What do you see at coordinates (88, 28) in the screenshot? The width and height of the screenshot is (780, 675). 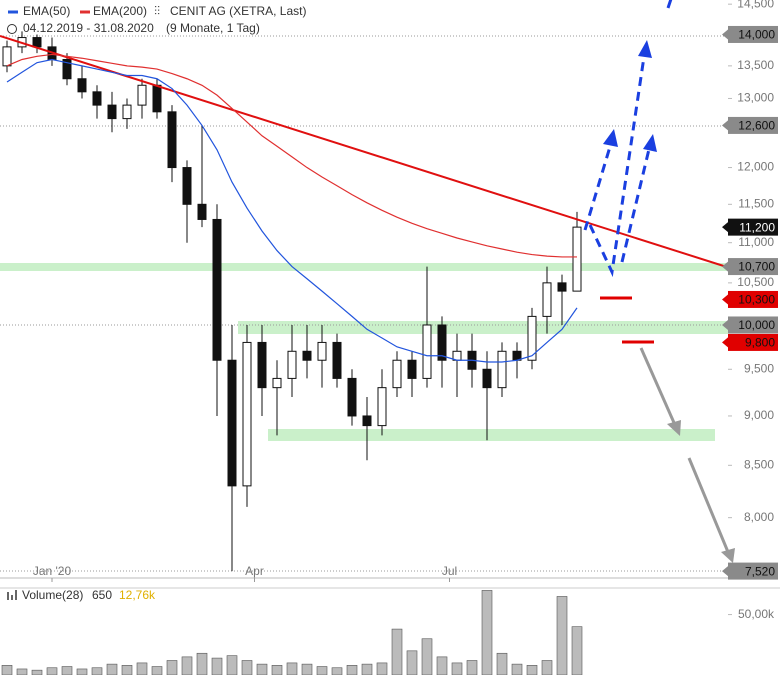 I see `date-range: 04.12.2019 - 31.08.2020` at bounding box center [88, 28].